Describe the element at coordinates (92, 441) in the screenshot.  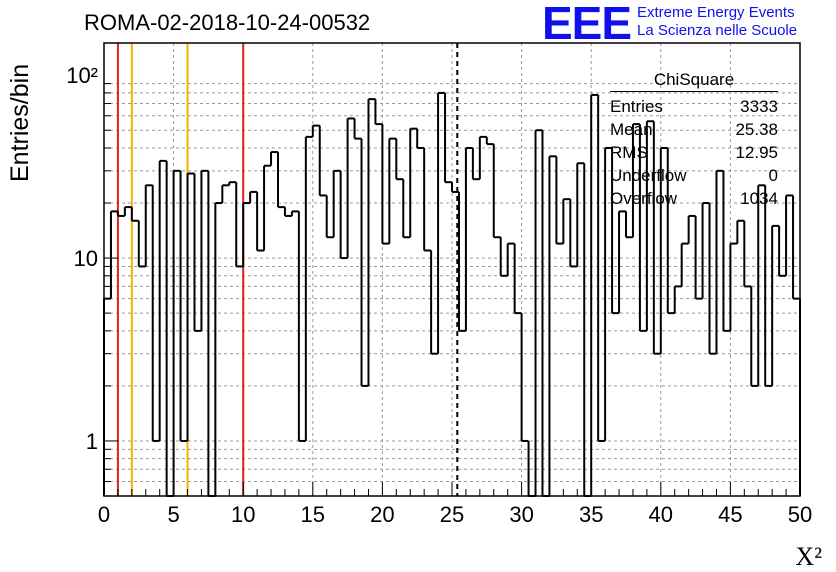
I see `y-tick-label: 1` at that location.